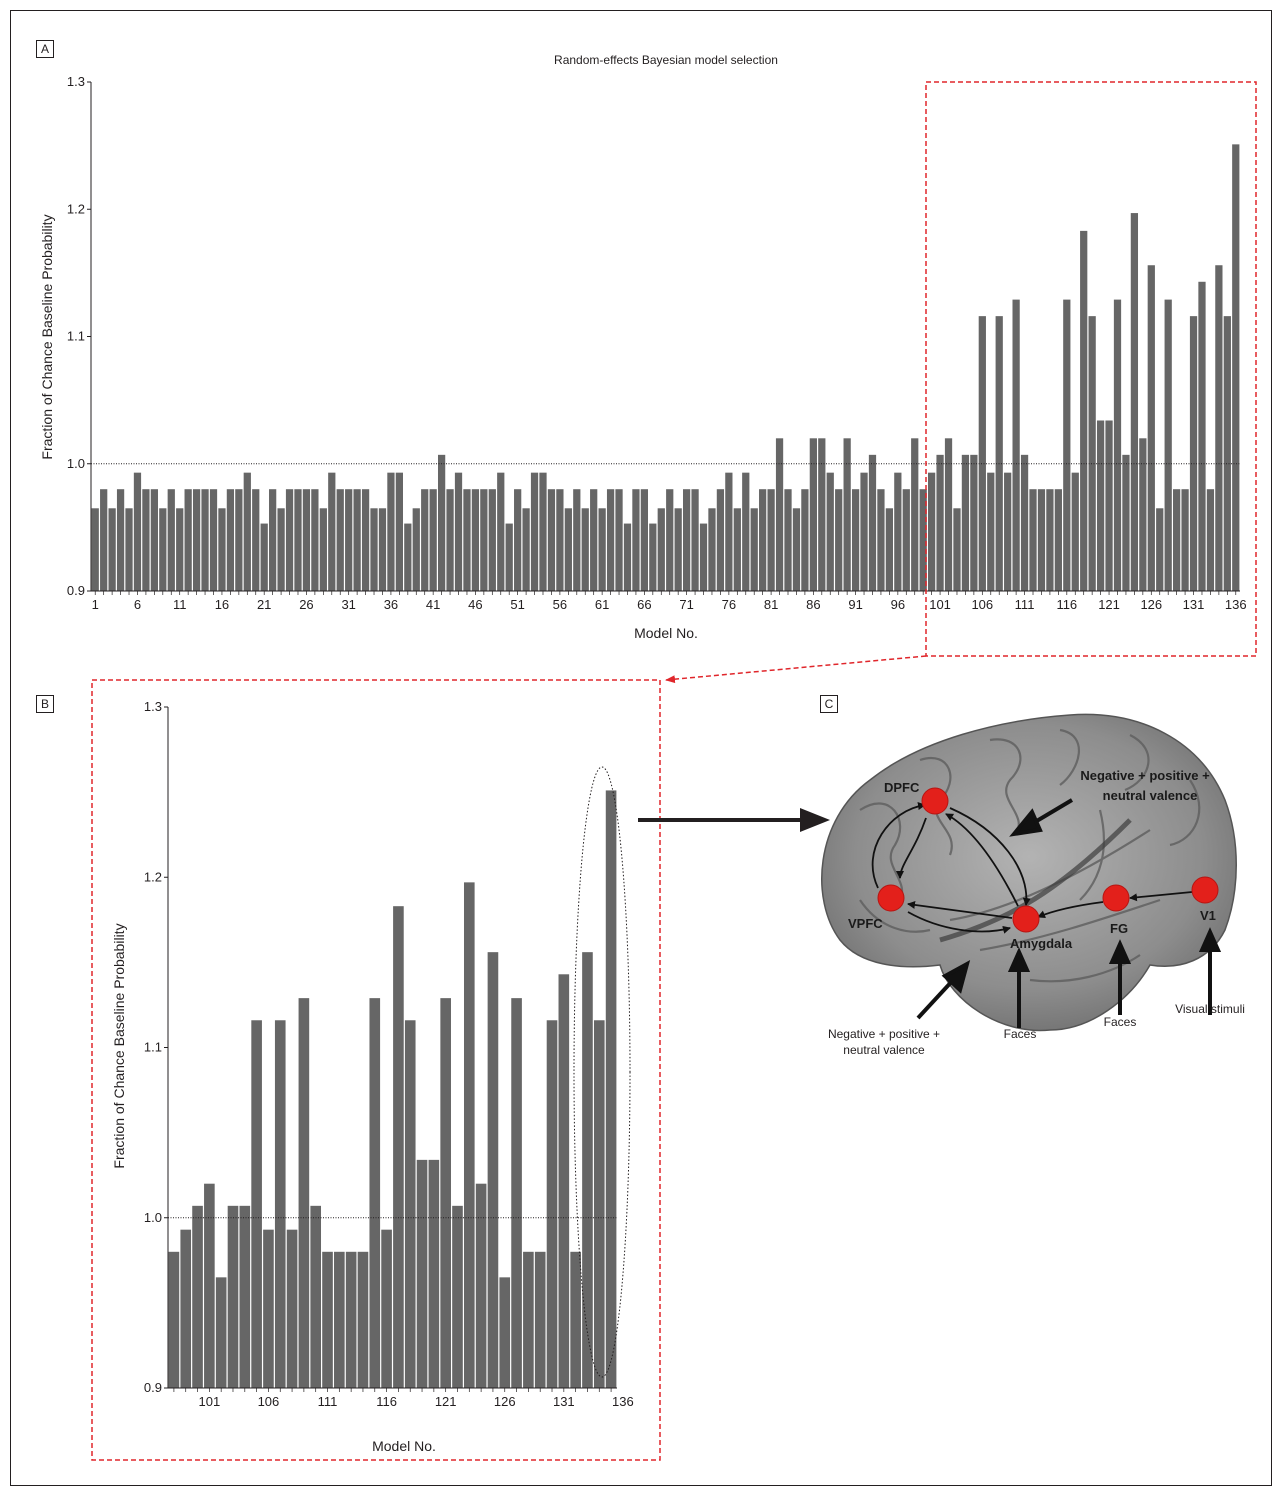 Image resolution: width=1284 pixels, height=1490 pixels. What do you see at coordinates (475, 604) in the screenshot?
I see `x-tick-label-46: 46` at bounding box center [475, 604].